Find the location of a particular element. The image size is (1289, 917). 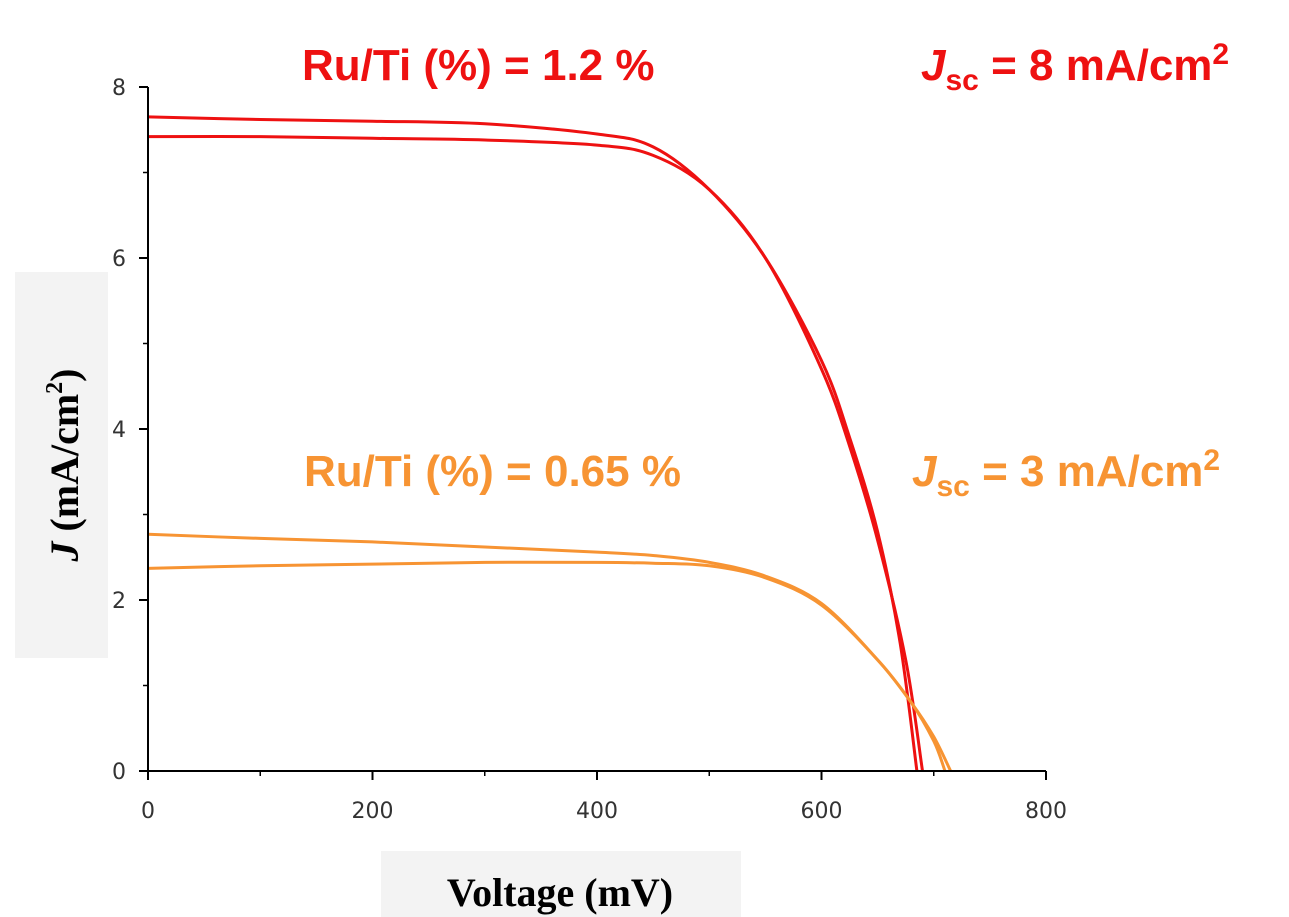

x-tick-label: 0 is located at coordinates (148, 811).